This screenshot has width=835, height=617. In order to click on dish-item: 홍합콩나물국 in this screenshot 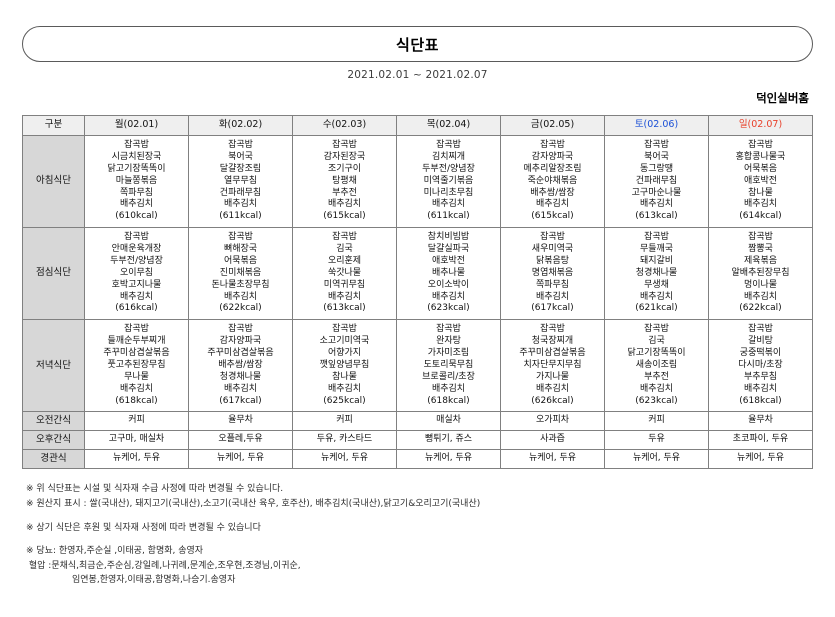, I will do `click(760, 156)`.